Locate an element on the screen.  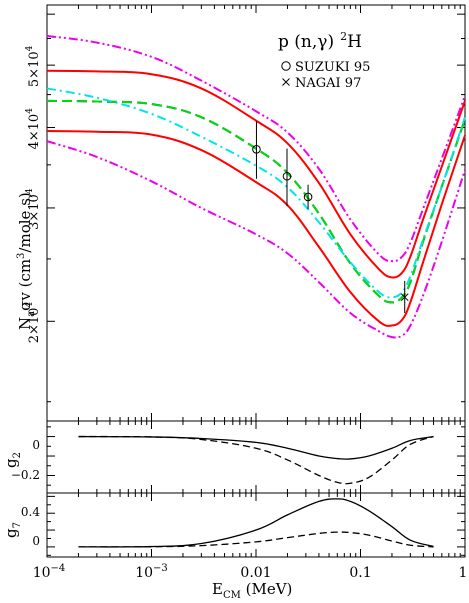
g7-ticks is located at coordinates (256, 525).